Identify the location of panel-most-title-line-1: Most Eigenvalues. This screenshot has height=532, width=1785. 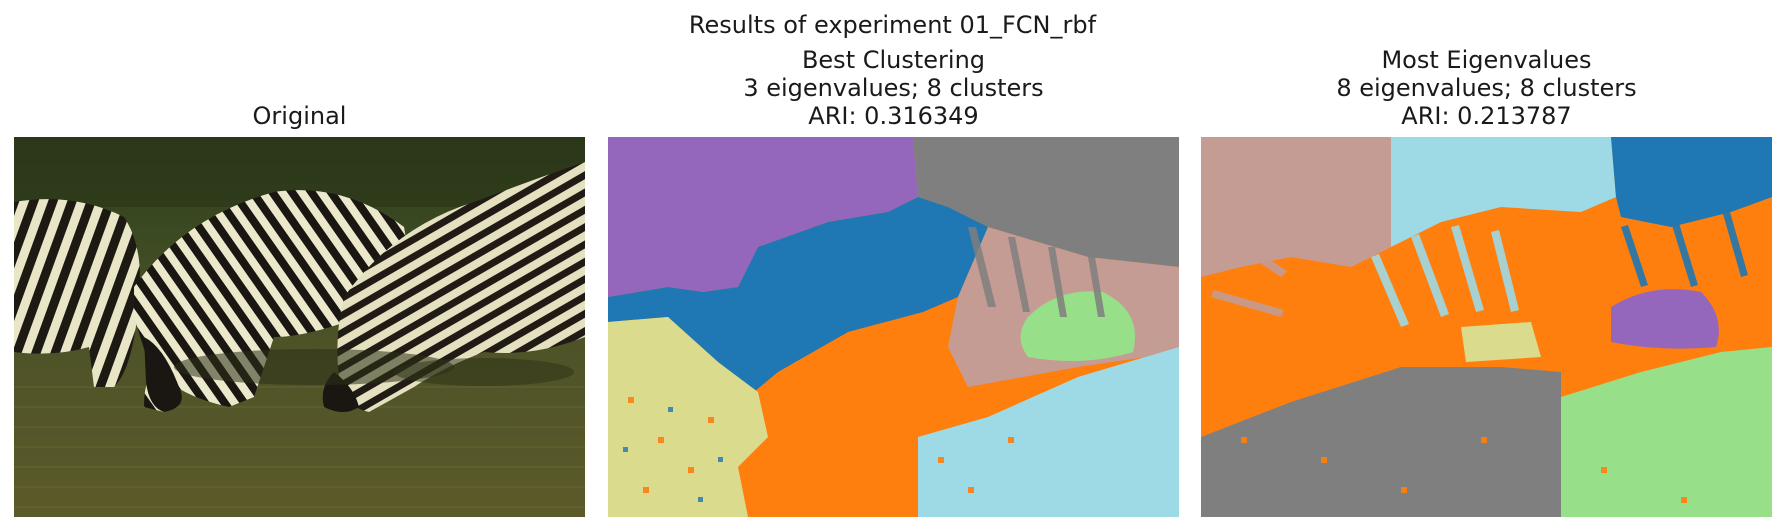
(1486, 60).